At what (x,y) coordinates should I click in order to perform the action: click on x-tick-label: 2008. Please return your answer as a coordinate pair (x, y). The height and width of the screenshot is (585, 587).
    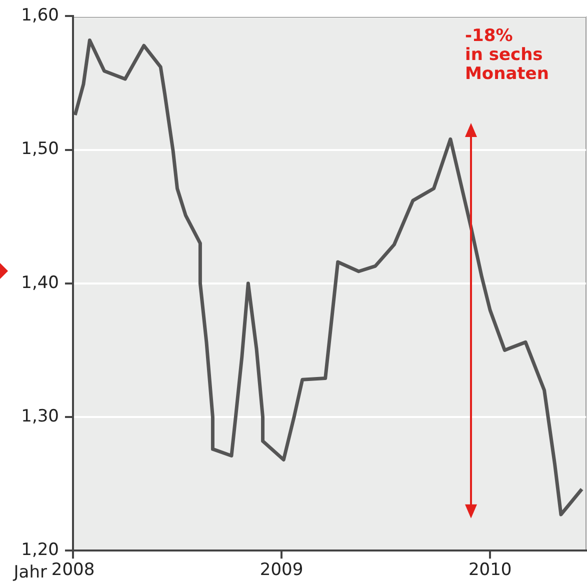
    Looking at the image, I should click on (73, 570).